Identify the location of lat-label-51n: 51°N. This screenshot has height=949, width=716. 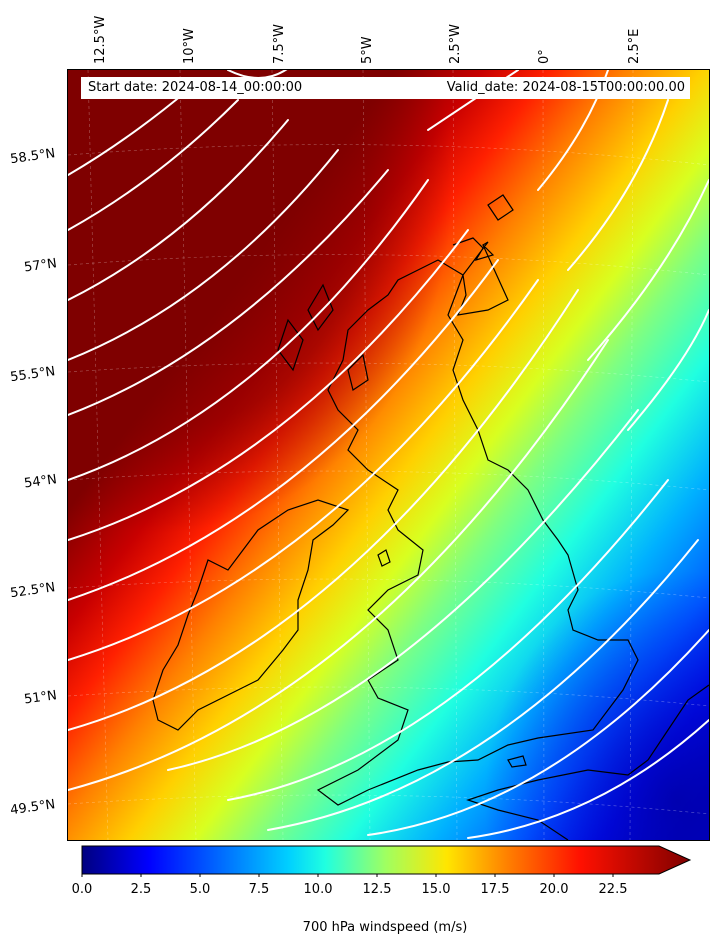
(40, 698).